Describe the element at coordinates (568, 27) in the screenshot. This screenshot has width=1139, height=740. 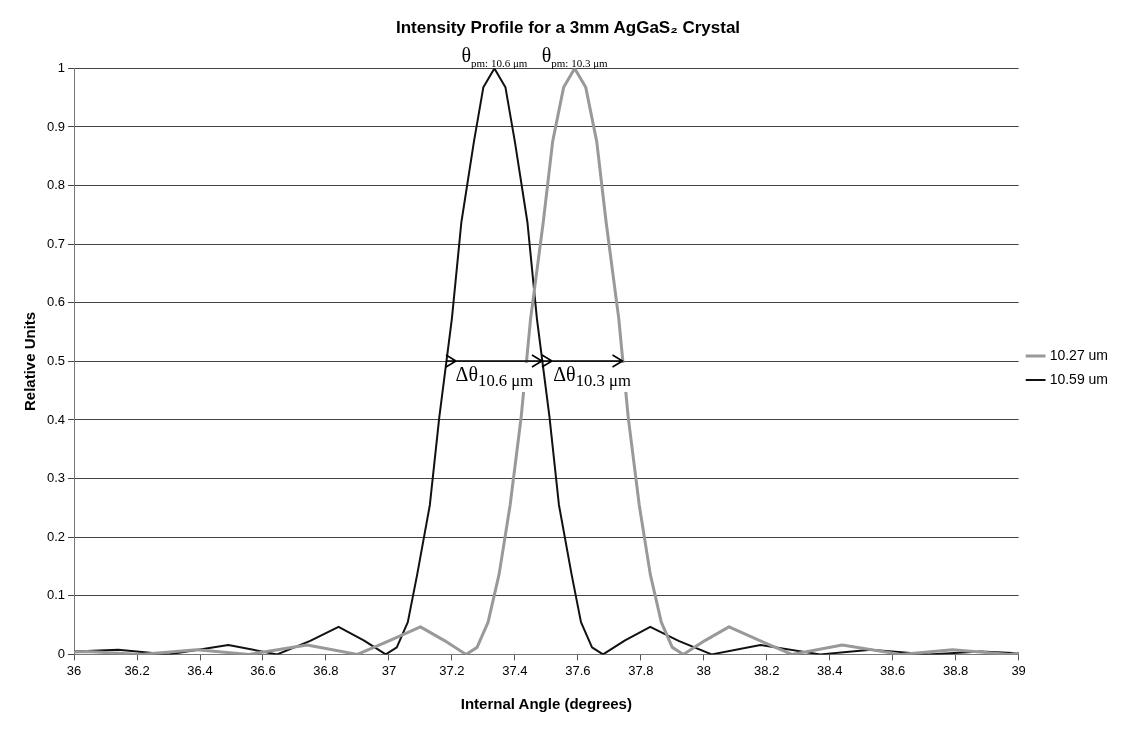
I see `chart-title: Intensity Profile for a 3mm AgGaS₂ Crystal` at that location.